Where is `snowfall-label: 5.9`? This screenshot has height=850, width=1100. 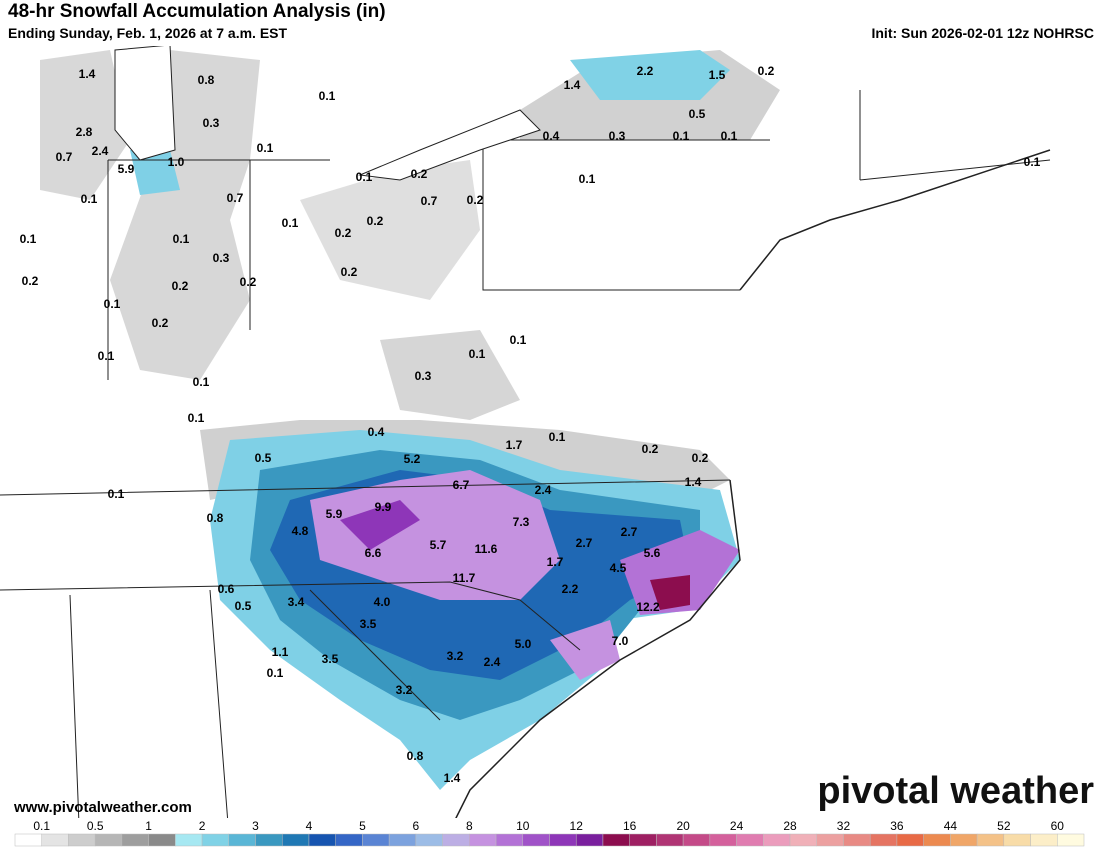 snowfall-label: 5.9 is located at coordinates (334, 514).